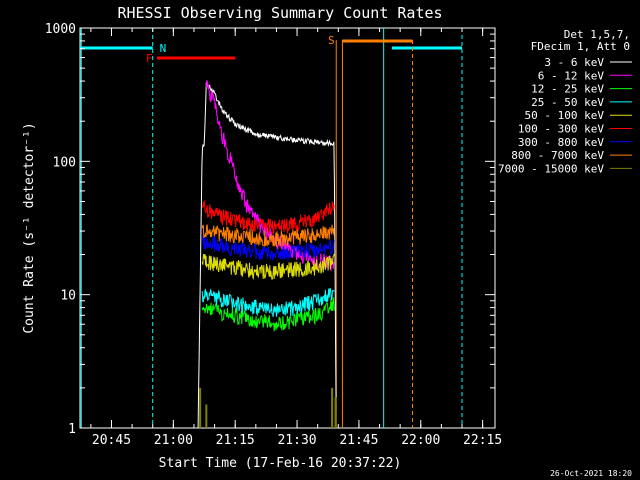  I want to click on legend-label-0: 3 - 6 keV, so click(574, 62).